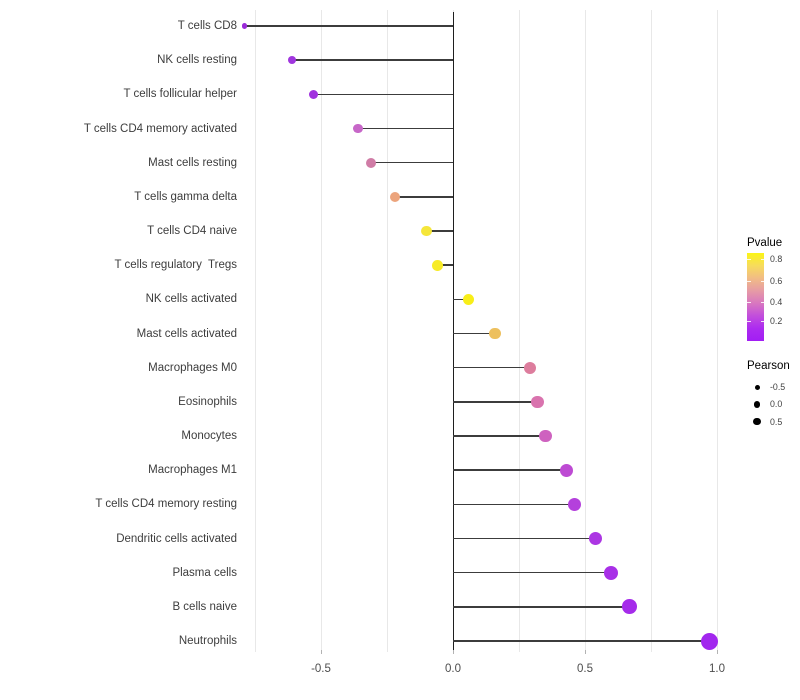 The height and width of the screenshot is (700, 800). What do you see at coordinates (765, 243) in the screenshot?
I see `pvalue-legend-title: Pvalue` at bounding box center [765, 243].